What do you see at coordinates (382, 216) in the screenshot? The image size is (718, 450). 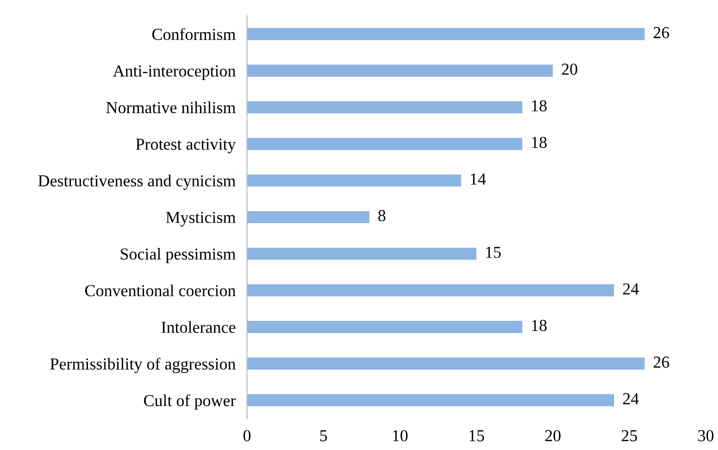 I see `data-label: 8` at bounding box center [382, 216].